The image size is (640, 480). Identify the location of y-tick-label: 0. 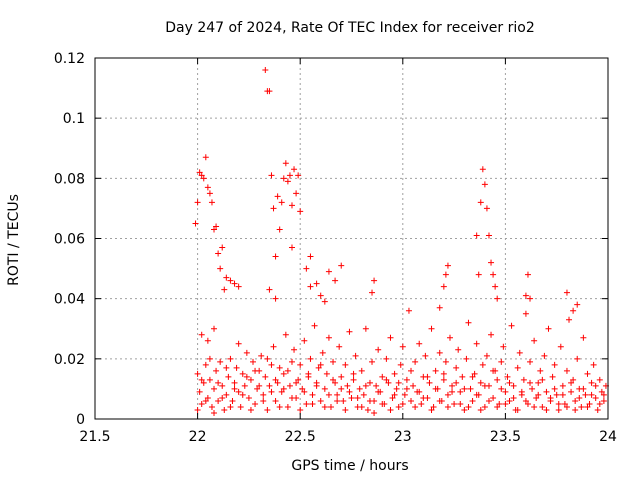
(80, 420).